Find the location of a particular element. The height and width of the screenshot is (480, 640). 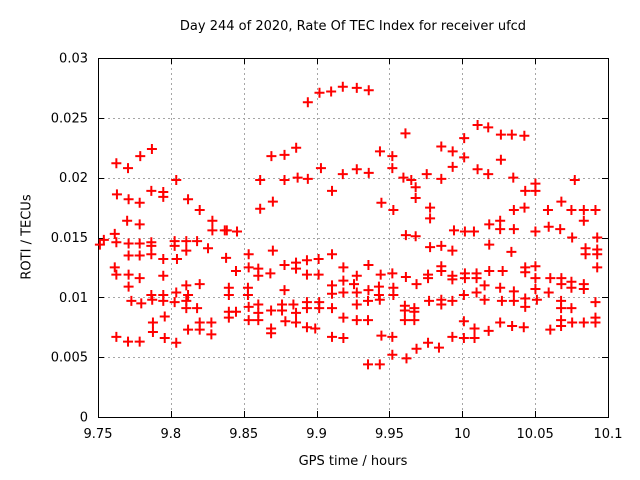

x-tick-label: 9.85 is located at coordinates (243, 434).